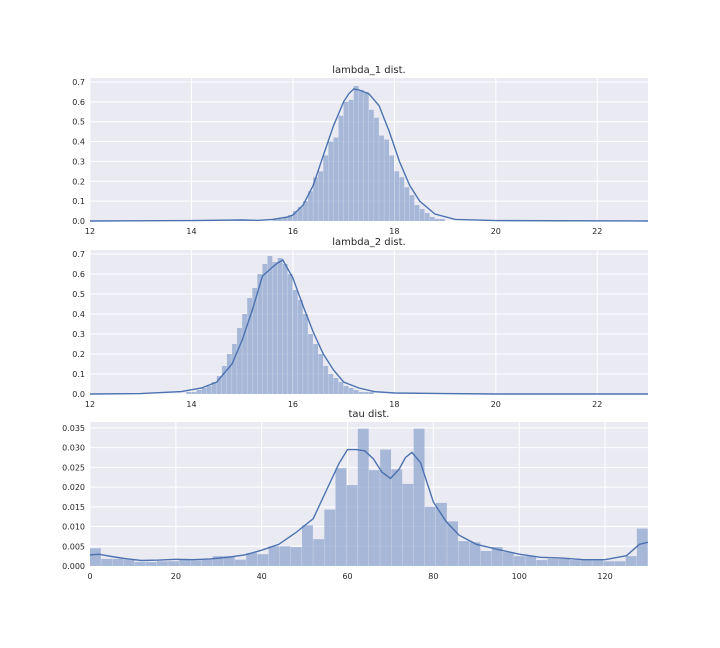  I want to click on tau-y-tick-label: 0.005, so click(73, 546).